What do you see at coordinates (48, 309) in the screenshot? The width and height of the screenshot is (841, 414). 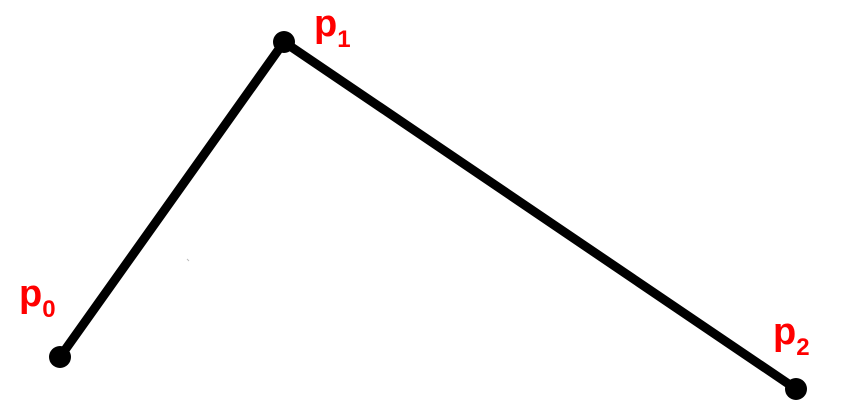 I see `label-p0-subscript: 0` at bounding box center [48, 309].